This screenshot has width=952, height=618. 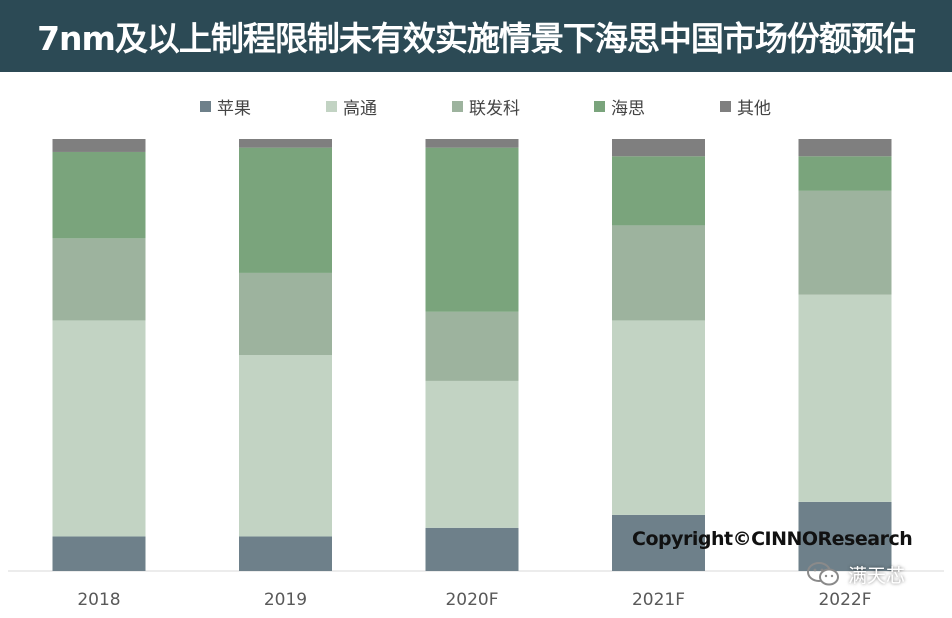 What do you see at coordinates (285, 313) in the screenshot?
I see `bar-segment-mediatek-2019` at bounding box center [285, 313].